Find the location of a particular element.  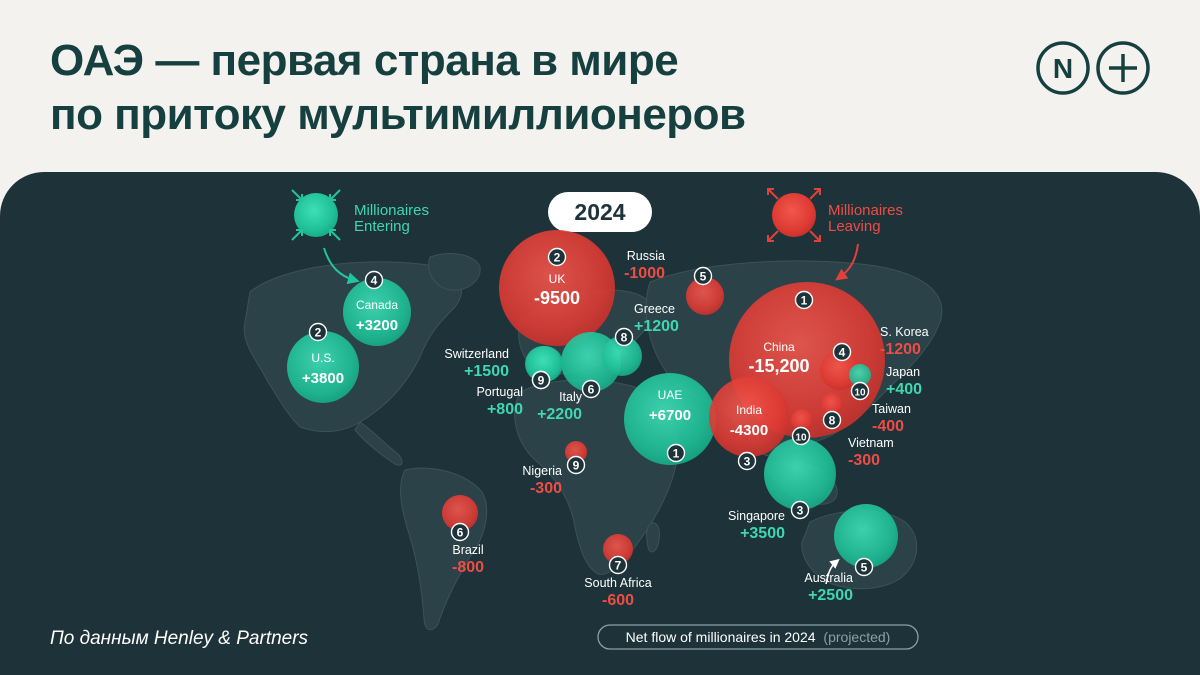

rank-marker-uk: 2 is located at coordinates (557, 257).